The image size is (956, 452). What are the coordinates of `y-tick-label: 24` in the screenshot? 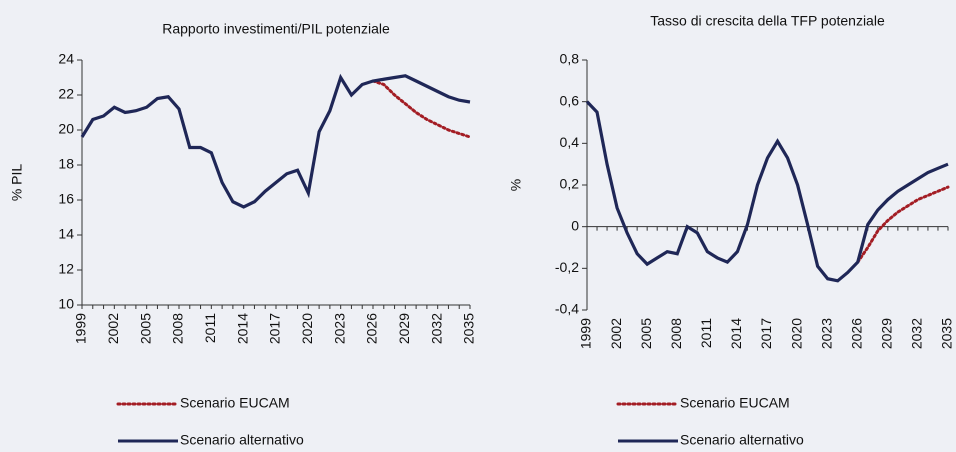 It's located at (66, 59).